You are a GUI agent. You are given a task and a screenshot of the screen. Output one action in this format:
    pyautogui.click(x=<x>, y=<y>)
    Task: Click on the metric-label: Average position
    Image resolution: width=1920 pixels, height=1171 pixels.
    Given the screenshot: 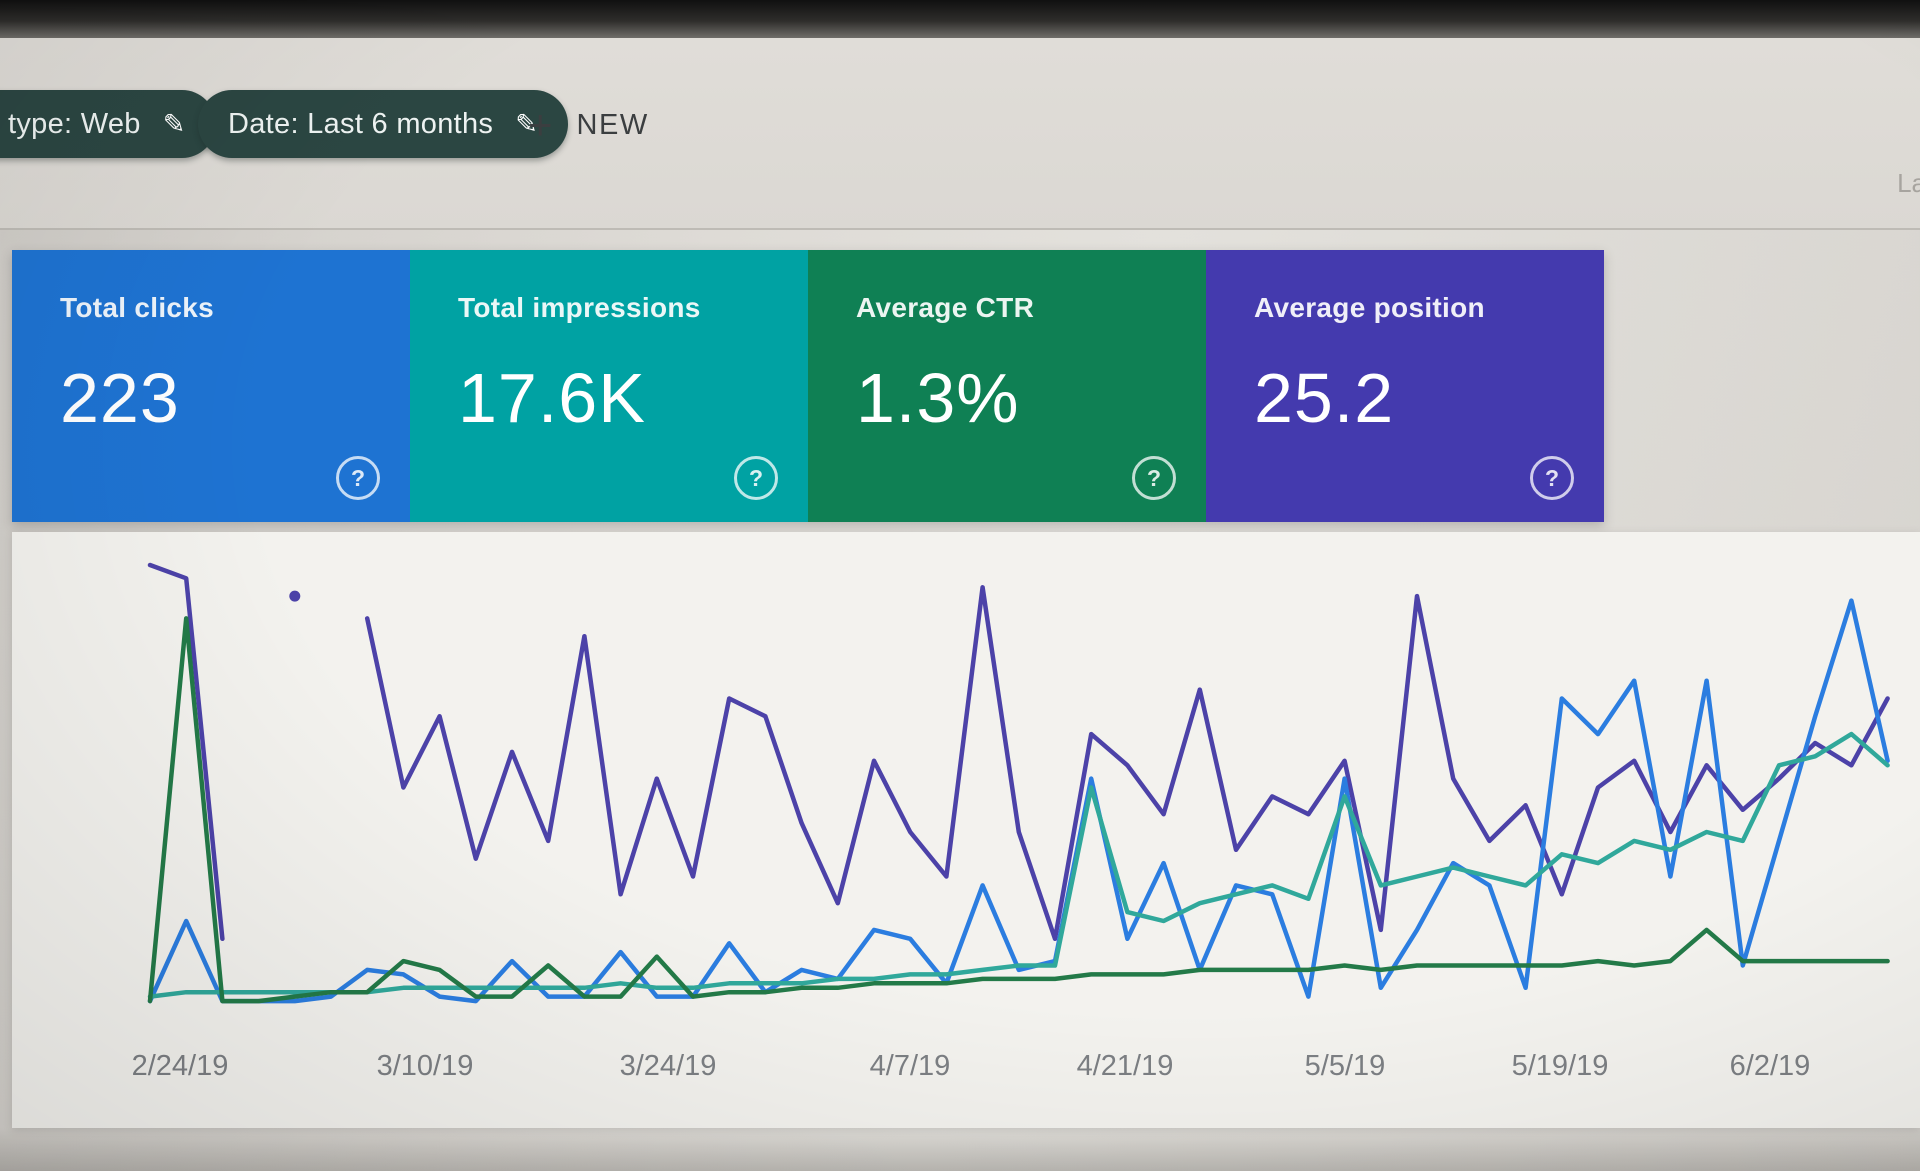 What is the action you would take?
    pyautogui.click(x=1369, y=307)
    